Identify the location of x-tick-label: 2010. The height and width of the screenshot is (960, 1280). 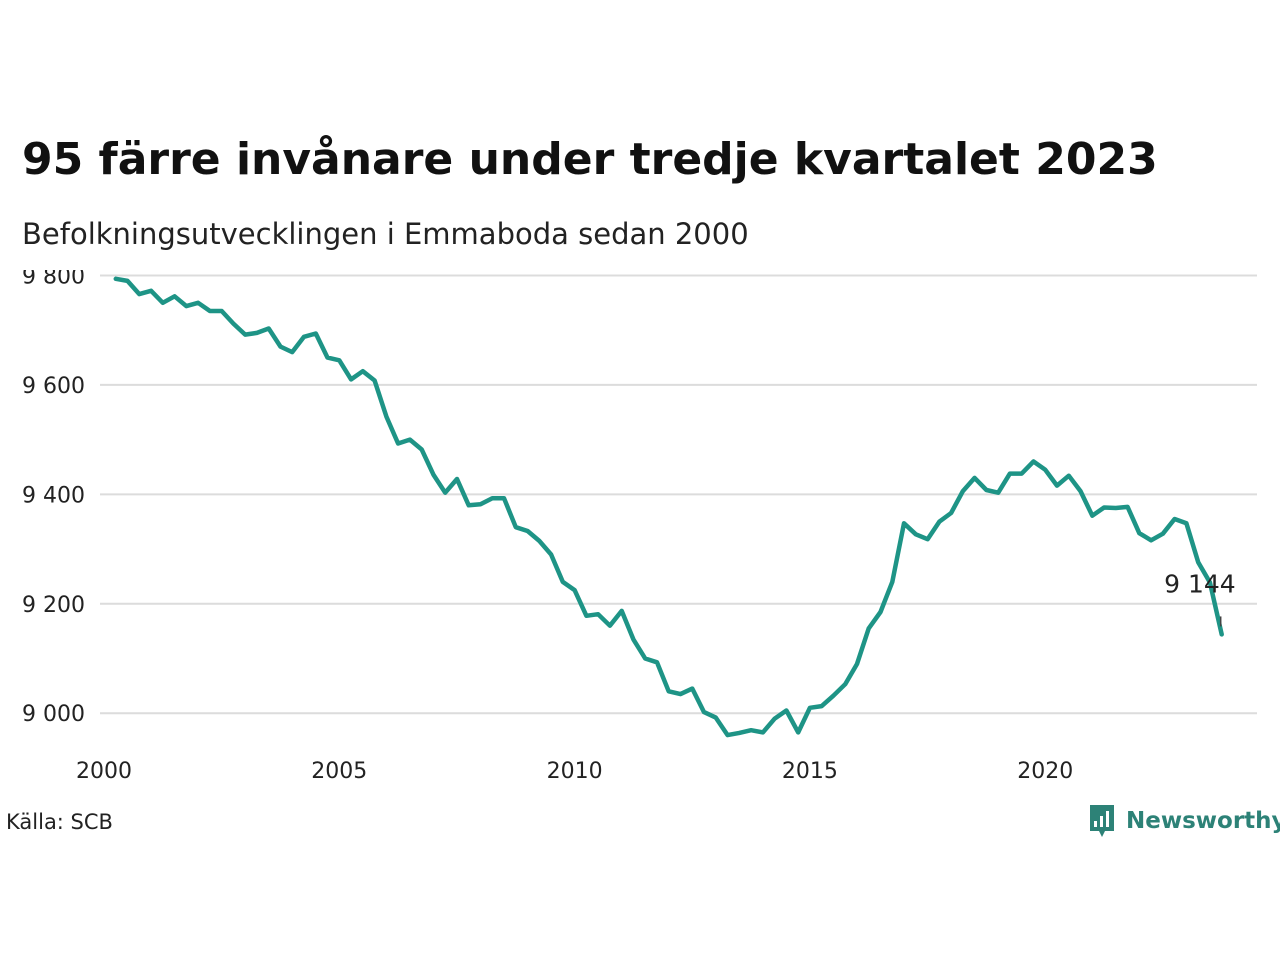
(575, 771).